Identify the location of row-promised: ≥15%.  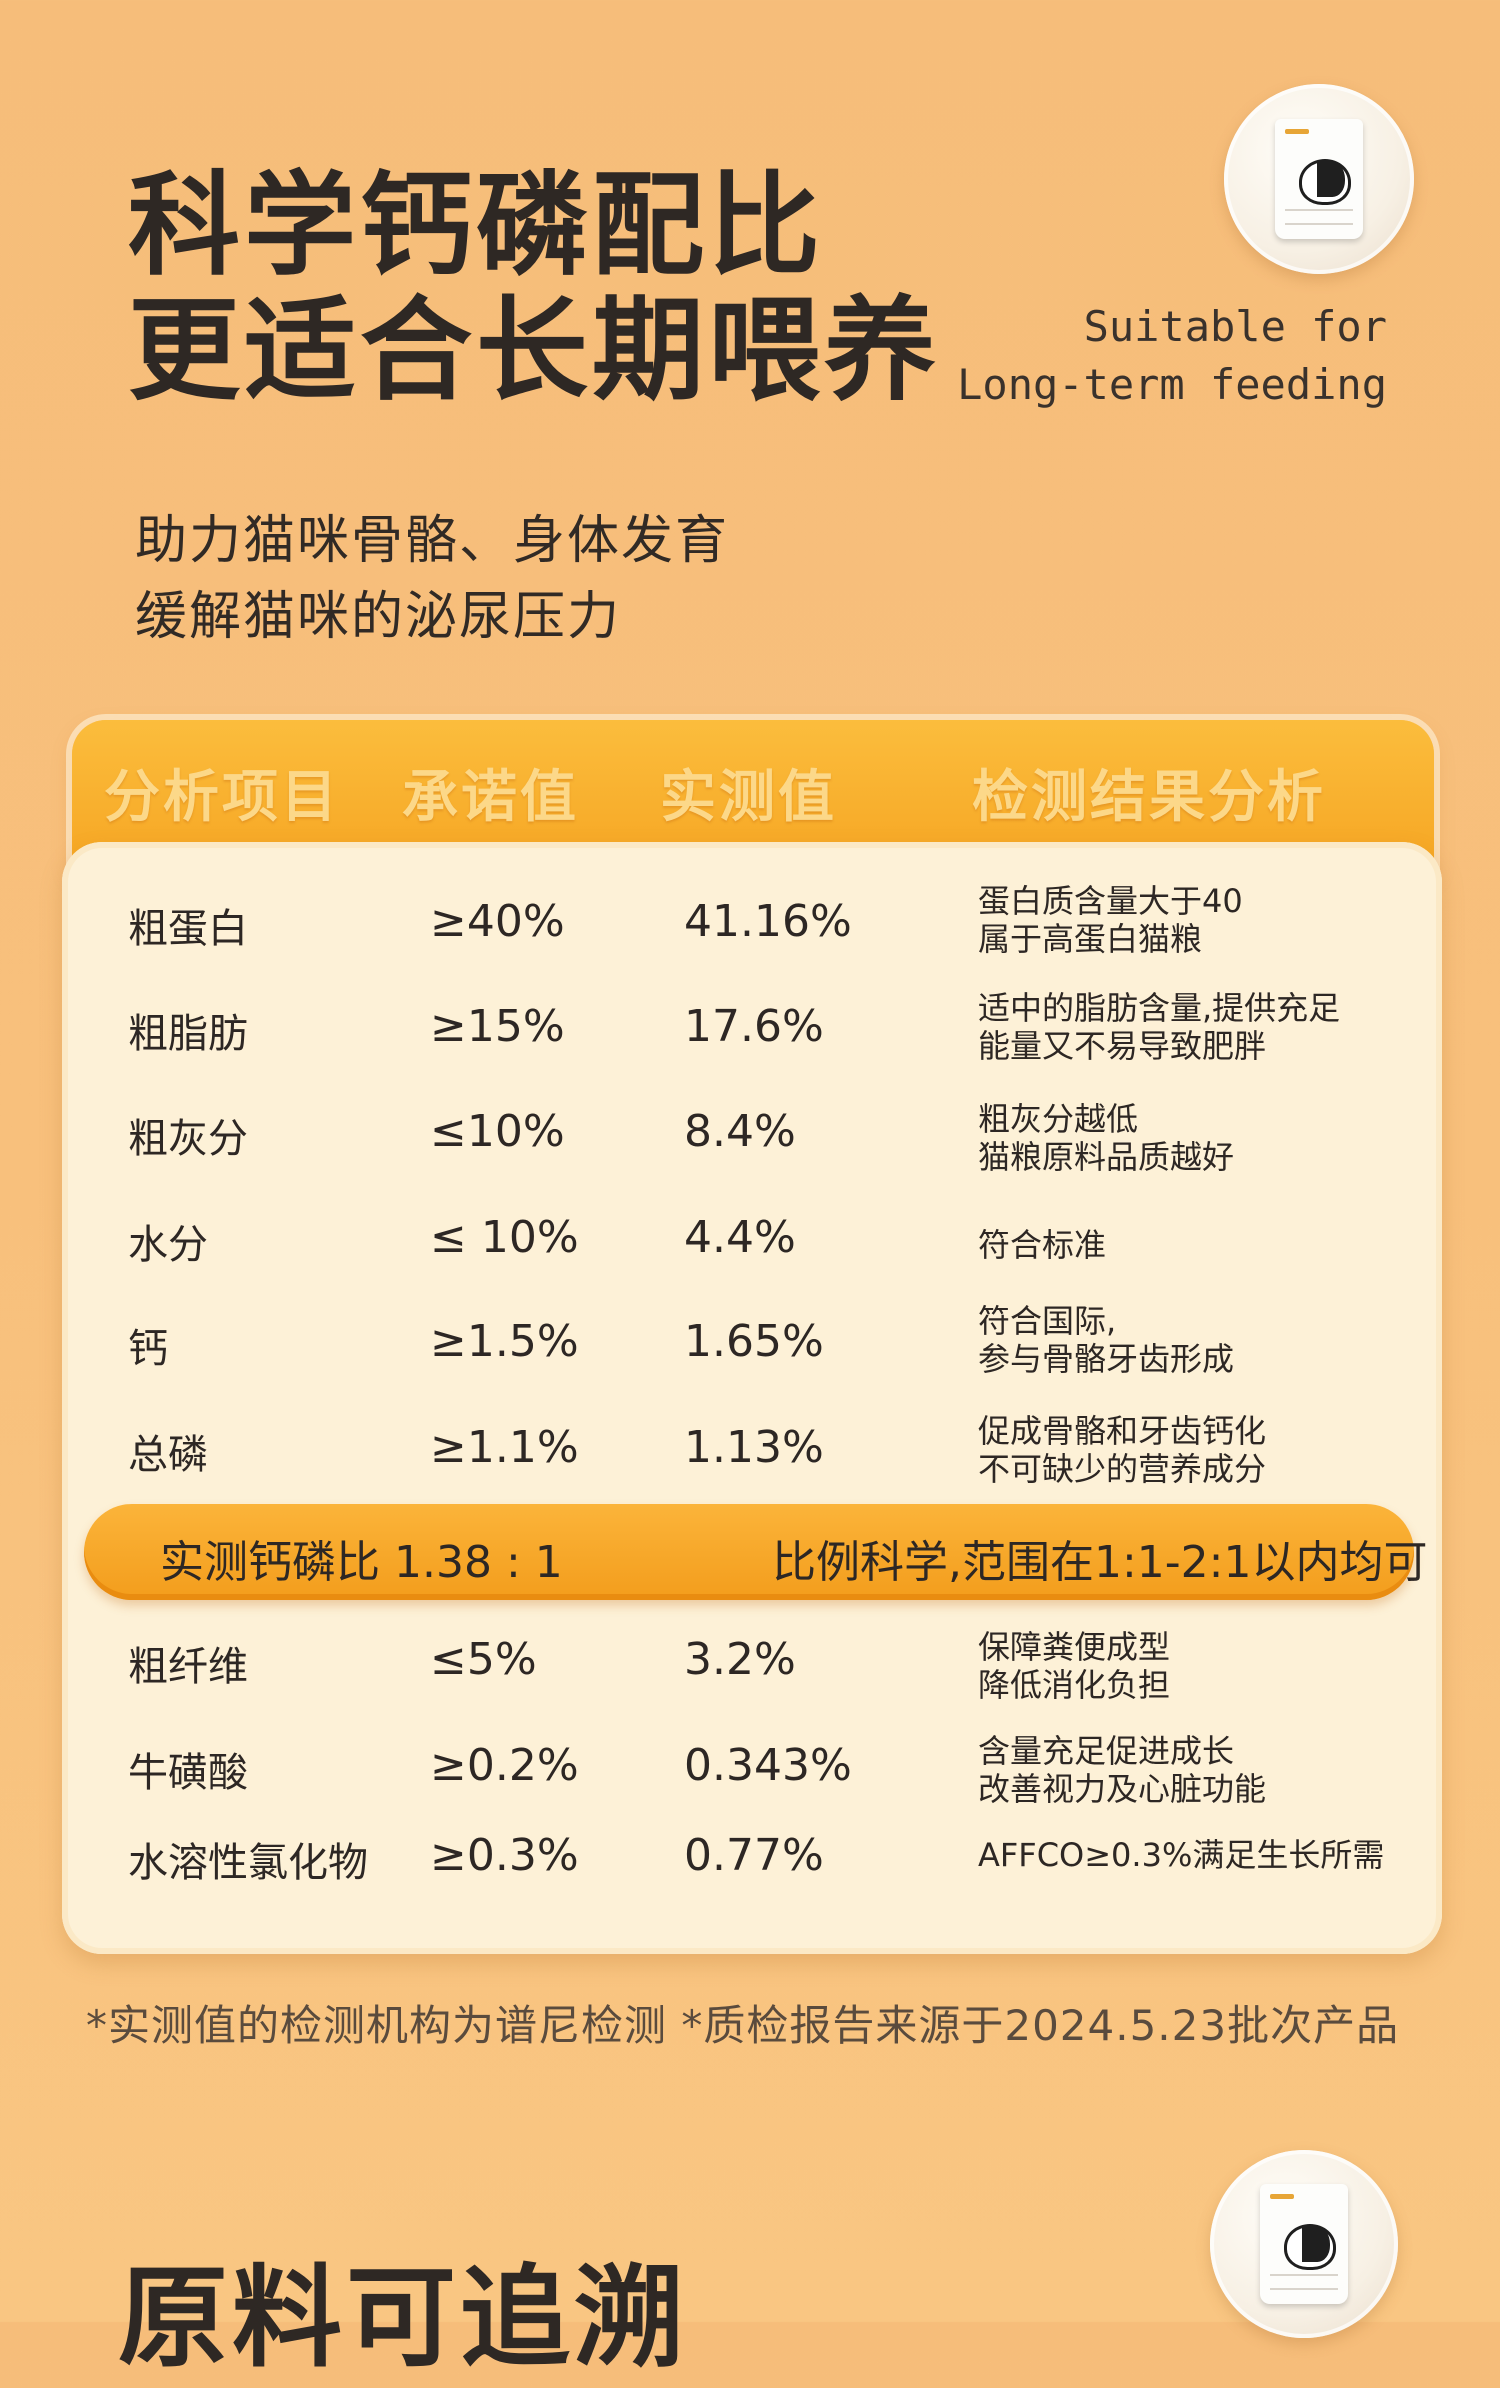
(497, 1026).